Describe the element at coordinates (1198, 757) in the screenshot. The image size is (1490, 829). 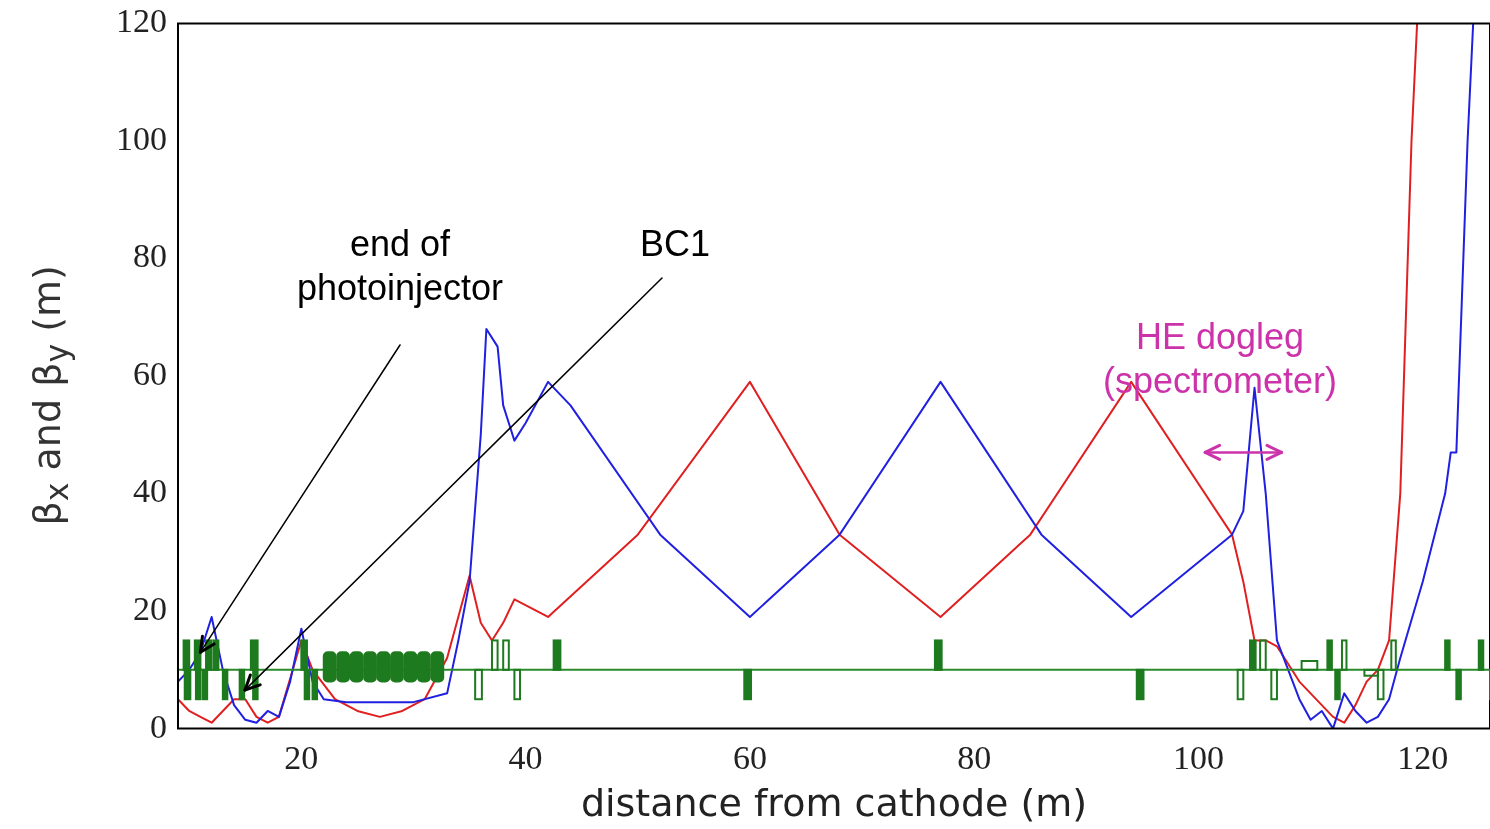
I see `x-tick-label: 100` at that location.